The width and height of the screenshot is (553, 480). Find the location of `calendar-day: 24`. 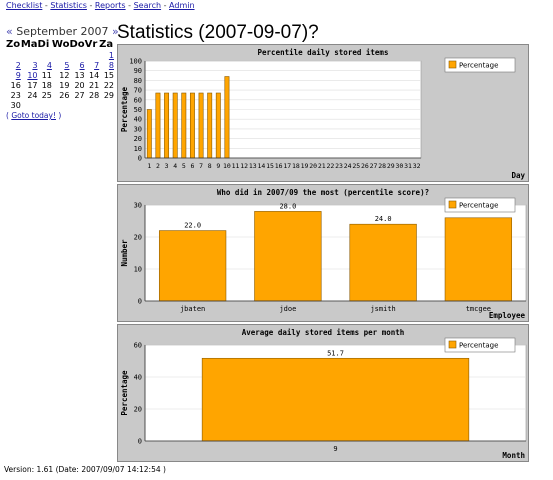

calendar-day: 24 is located at coordinates (32, 95).